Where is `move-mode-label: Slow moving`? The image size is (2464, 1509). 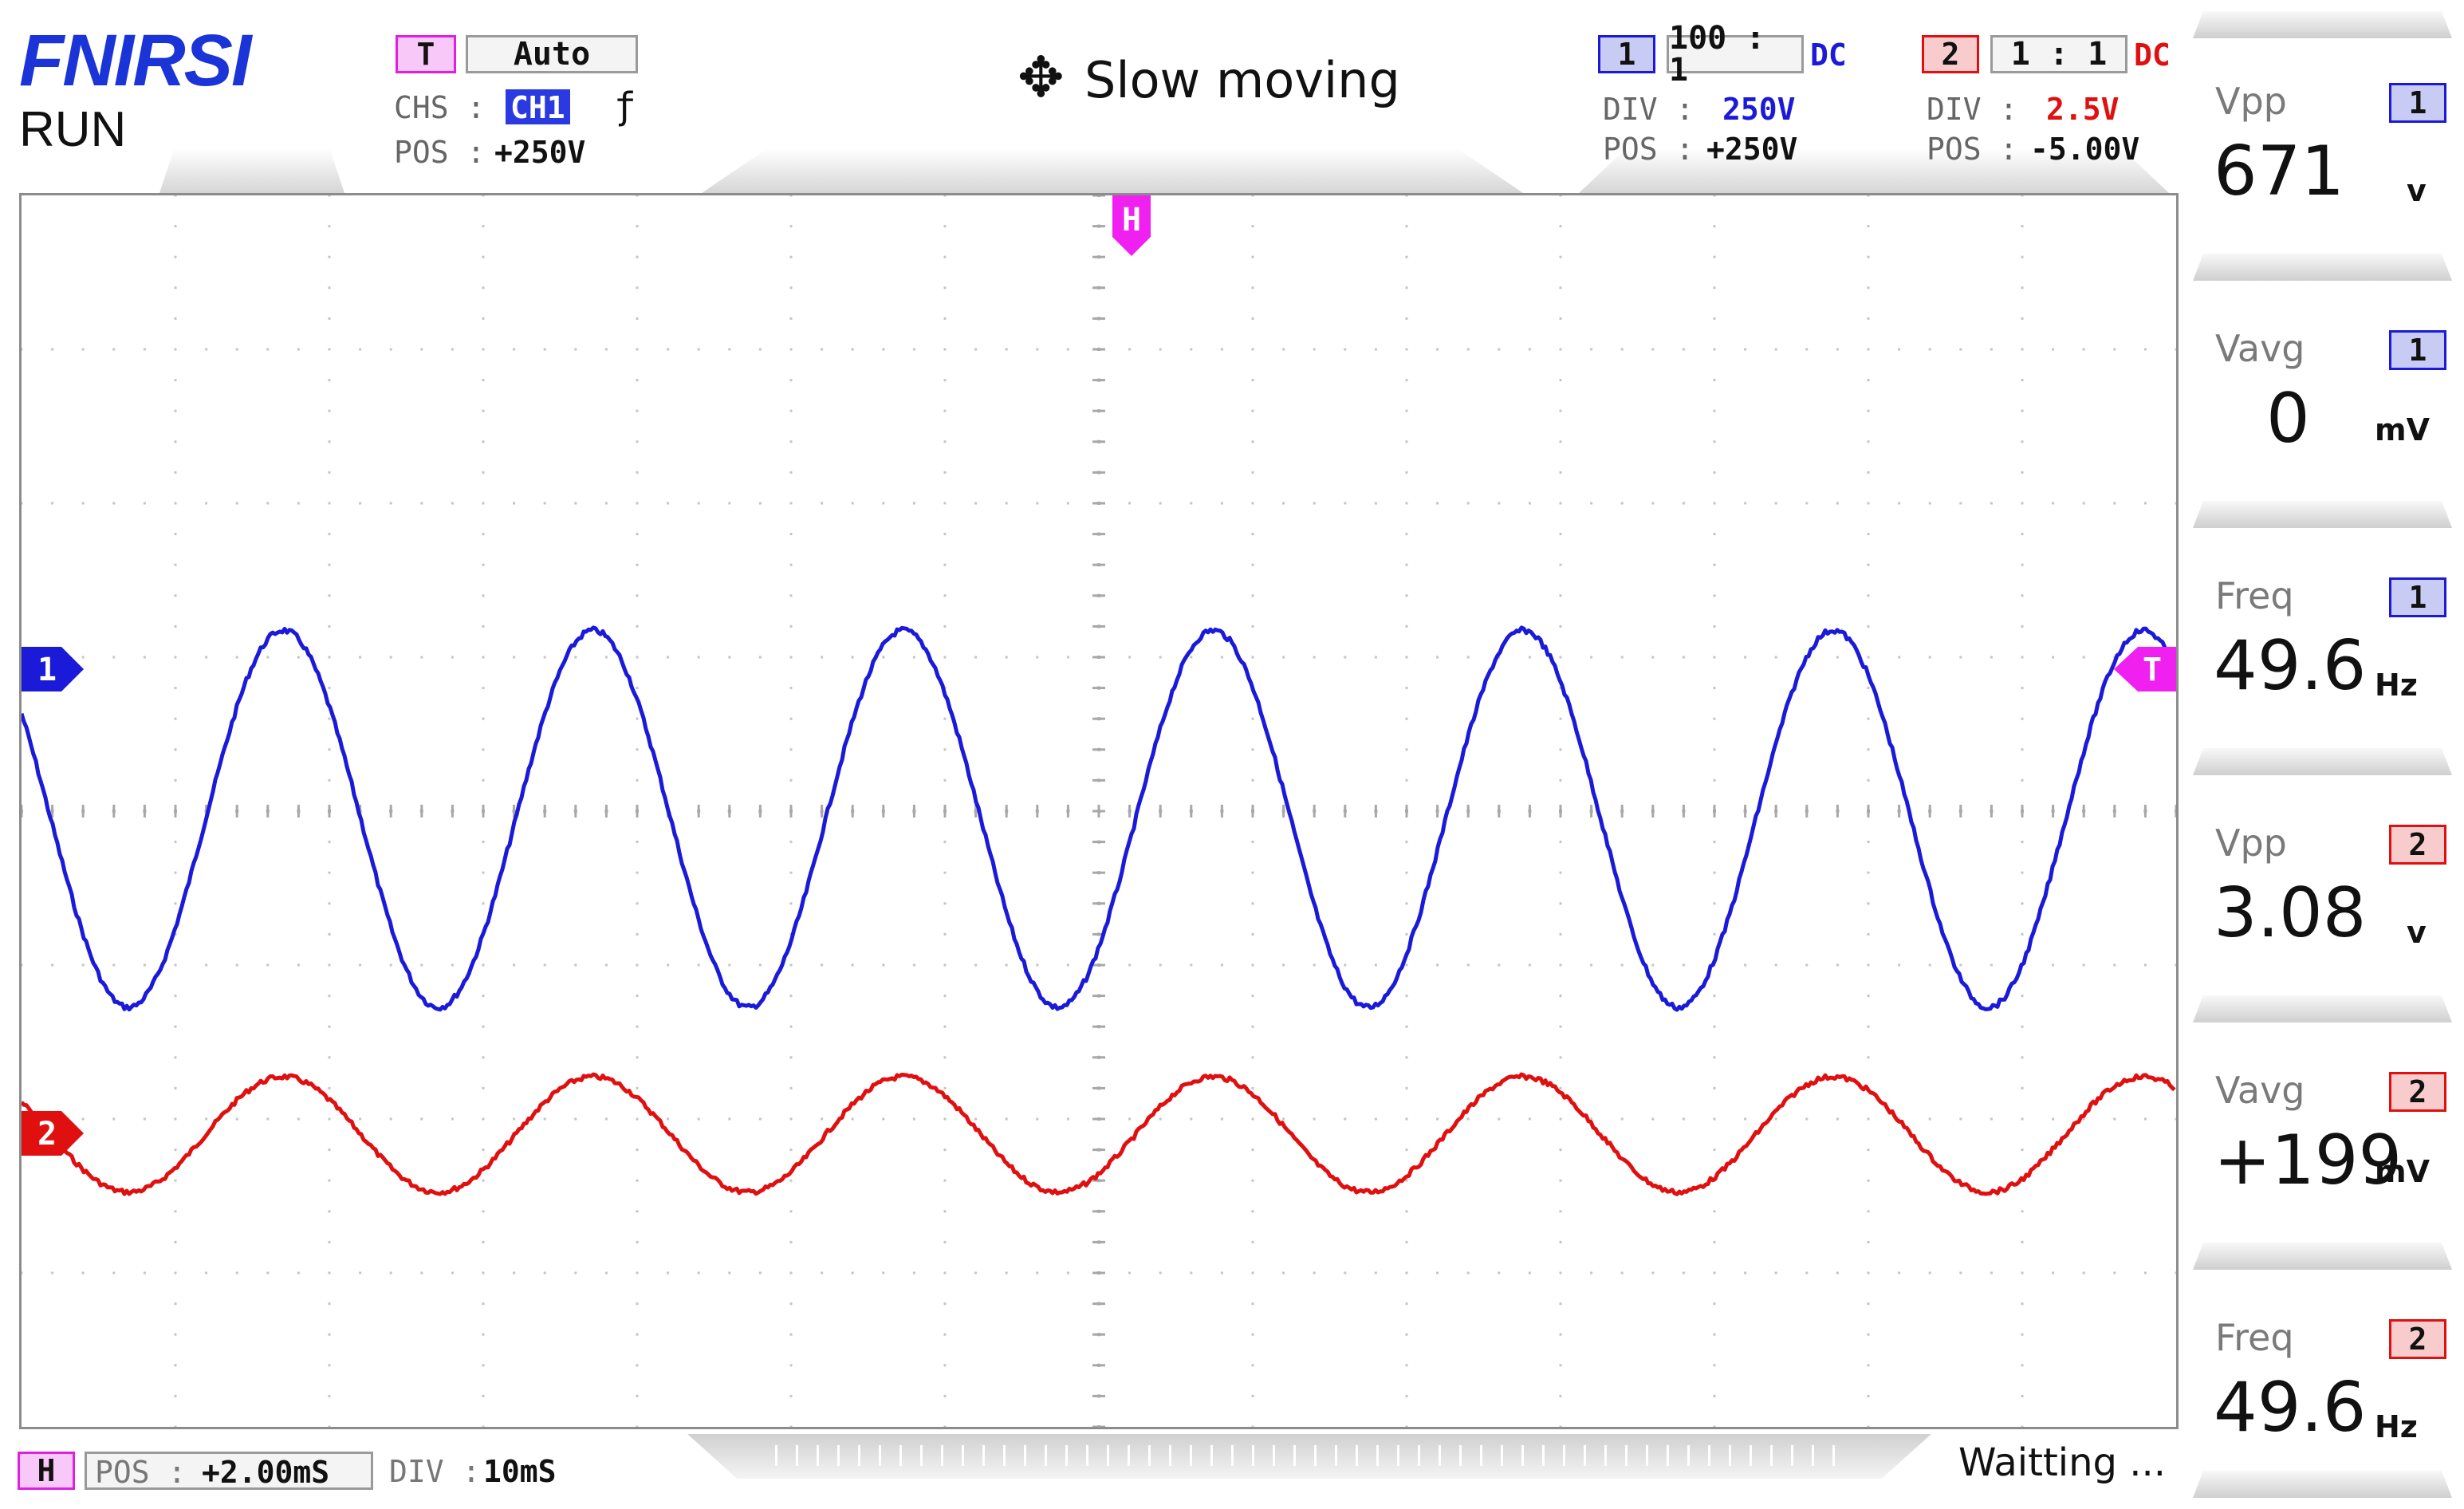
move-mode-label: Slow moving is located at coordinates (1242, 80).